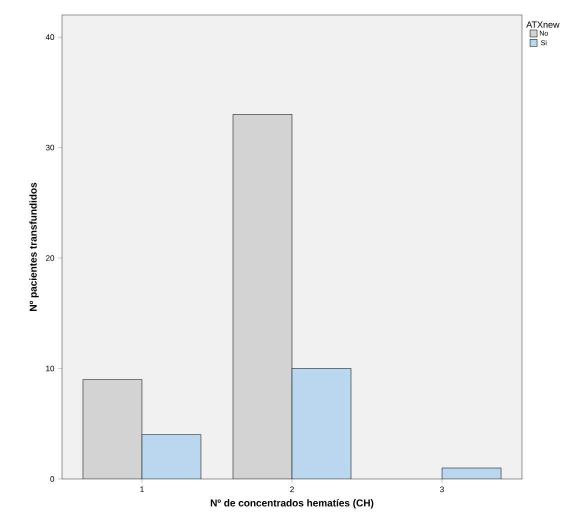 This screenshot has height=527, width=585. I want to click on y-tick-label: 40, so click(50, 37).